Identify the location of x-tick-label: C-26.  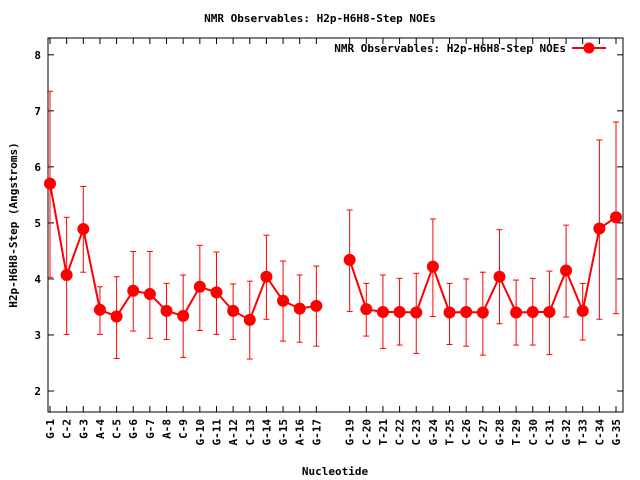
(466, 432).